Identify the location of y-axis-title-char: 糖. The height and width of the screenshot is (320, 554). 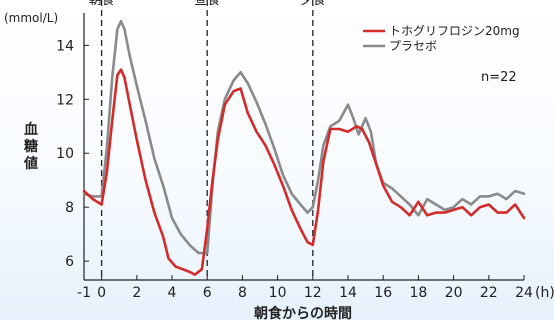
(31, 146).